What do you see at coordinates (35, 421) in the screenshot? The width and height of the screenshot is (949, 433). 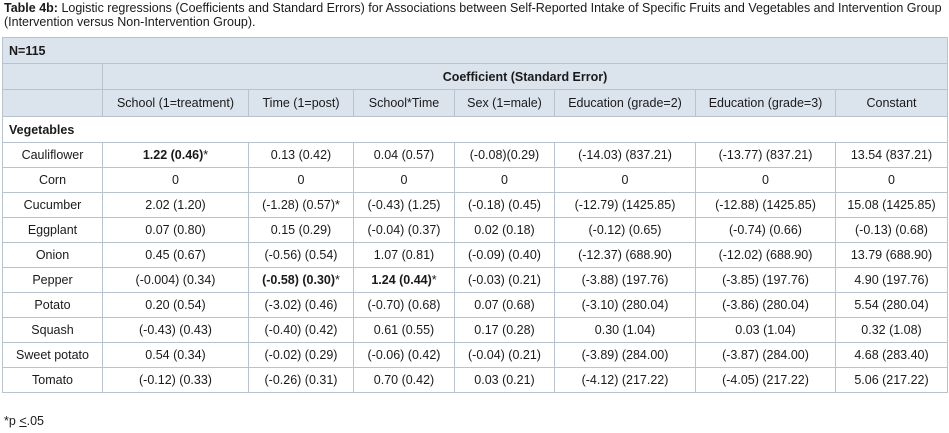 I see `footnote-value: .05` at bounding box center [35, 421].